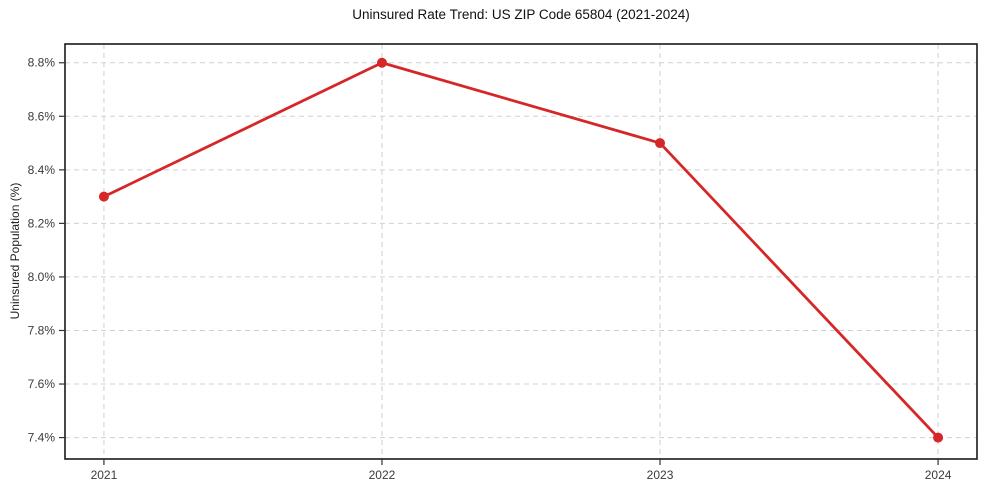 The width and height of the screenshot is (989, 490). Describe the element at coordinates (104, 475) in the screenshot. I see `x-tick-label: 2021` at that location.